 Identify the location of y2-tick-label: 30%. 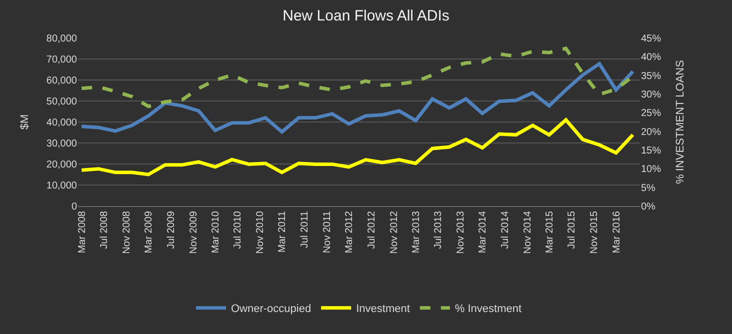
(651, 95).